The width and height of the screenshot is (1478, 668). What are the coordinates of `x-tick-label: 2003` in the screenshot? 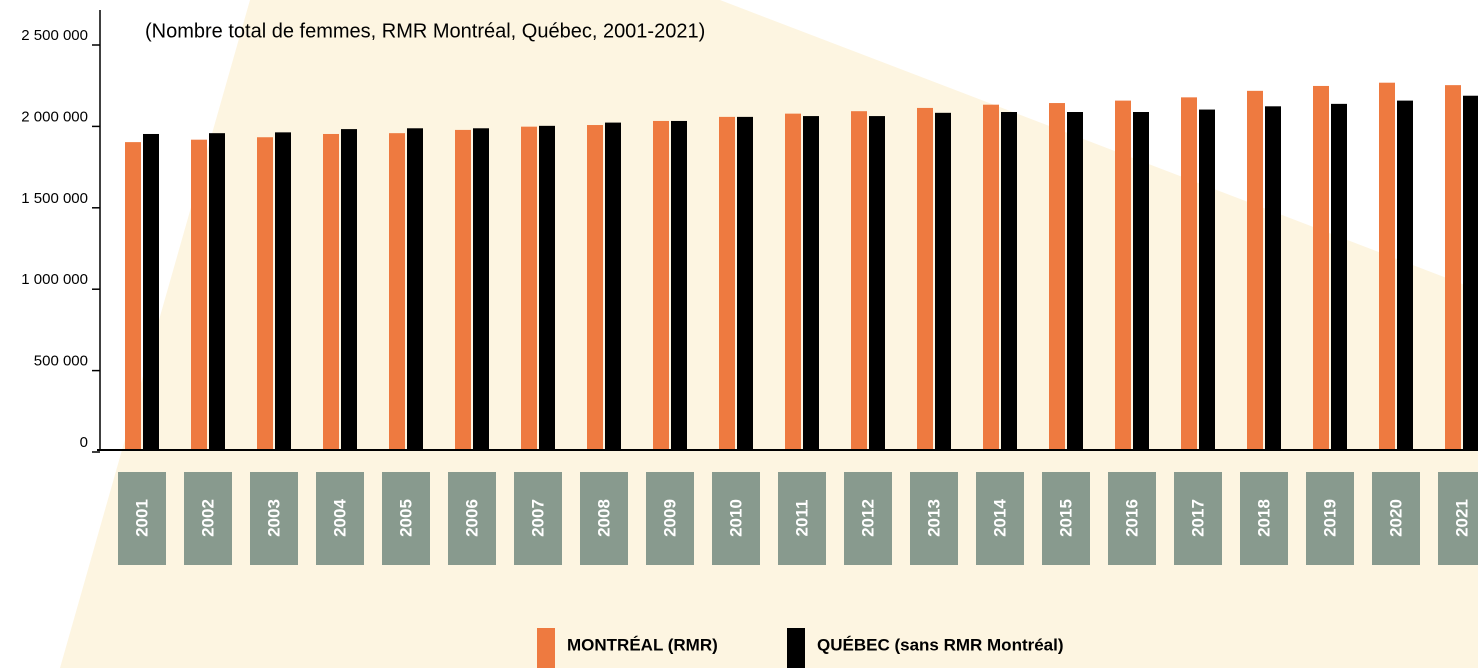 It's located at (273, 518).